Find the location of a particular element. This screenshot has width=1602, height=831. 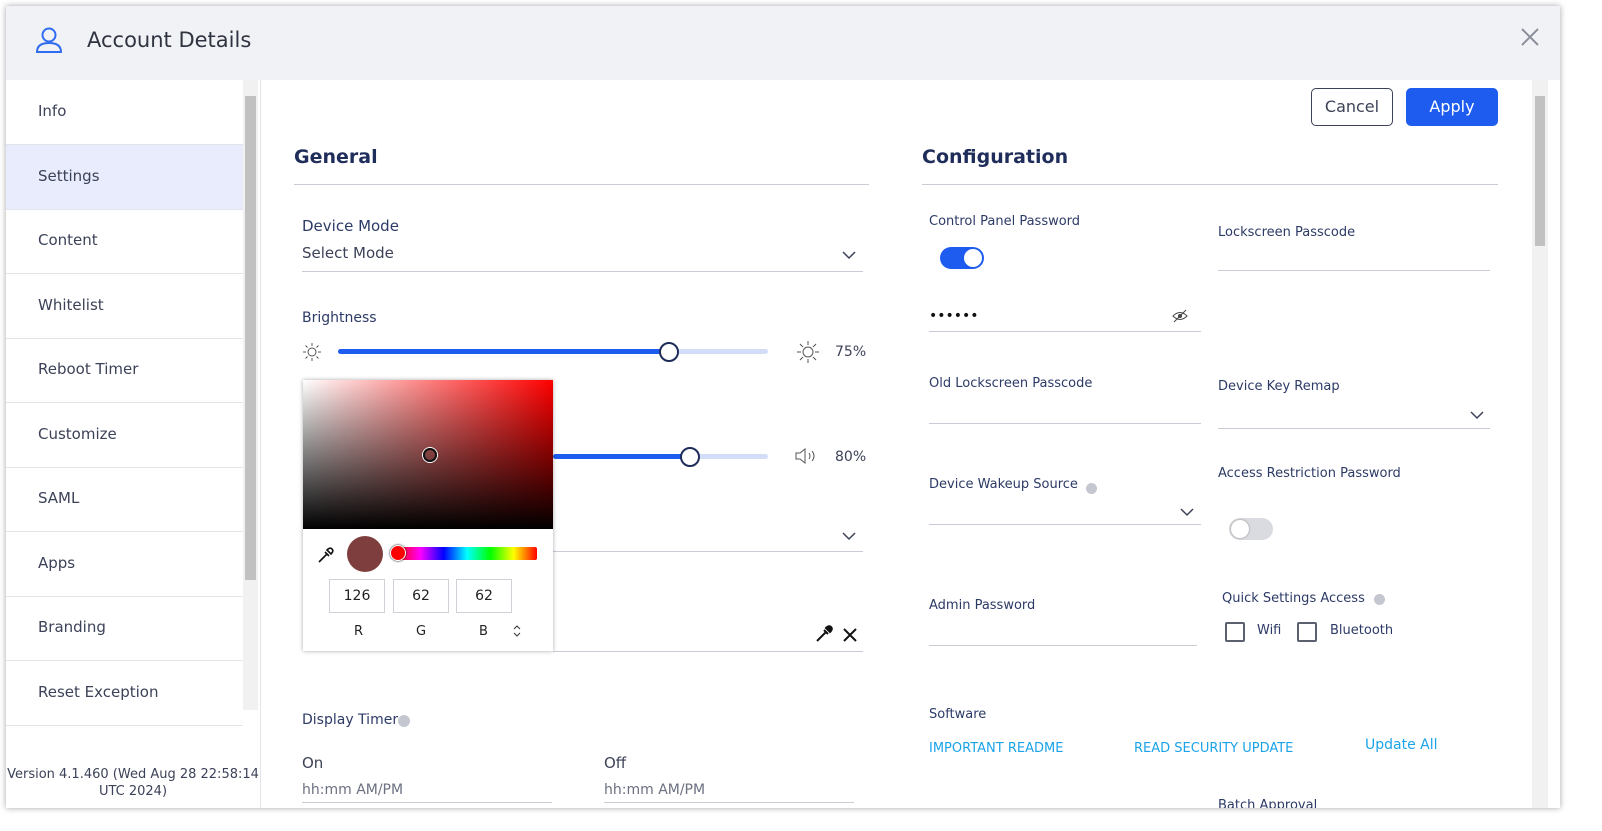

field-label: Old Lockscreen Passcode is located at coordinates (1011, 383).